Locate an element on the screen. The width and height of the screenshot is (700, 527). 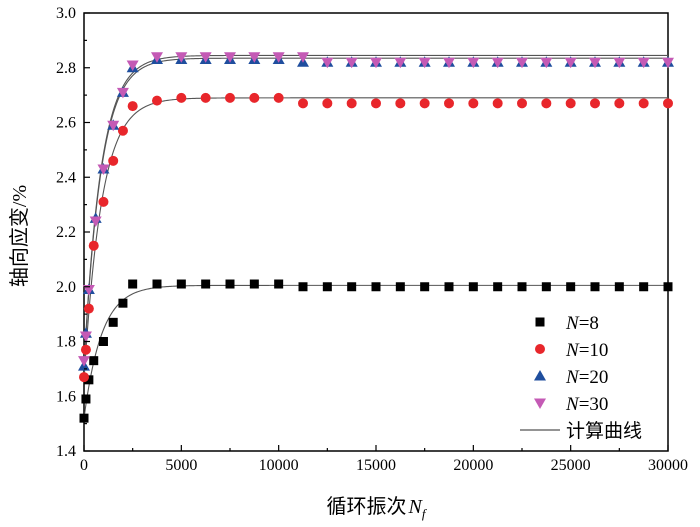
x-tick-label: 10000 is located at coordinates (279, 465).